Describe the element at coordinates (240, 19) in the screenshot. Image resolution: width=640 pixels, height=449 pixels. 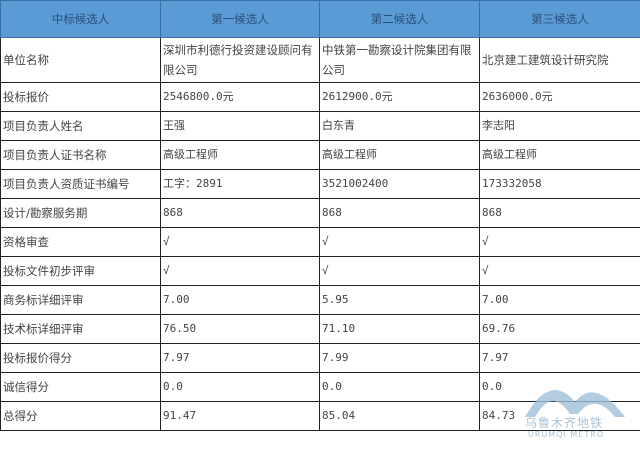
I see `header-cell: 第一候选人` at that location.